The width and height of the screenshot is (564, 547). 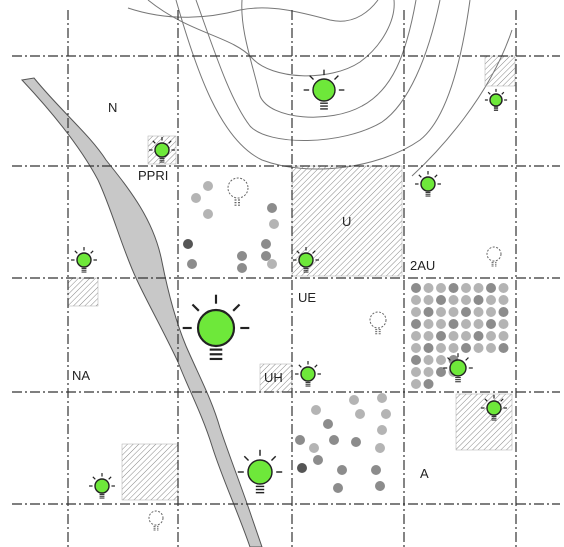 I want to click on zone-label-uh: UH, so click(x=273, y=377).